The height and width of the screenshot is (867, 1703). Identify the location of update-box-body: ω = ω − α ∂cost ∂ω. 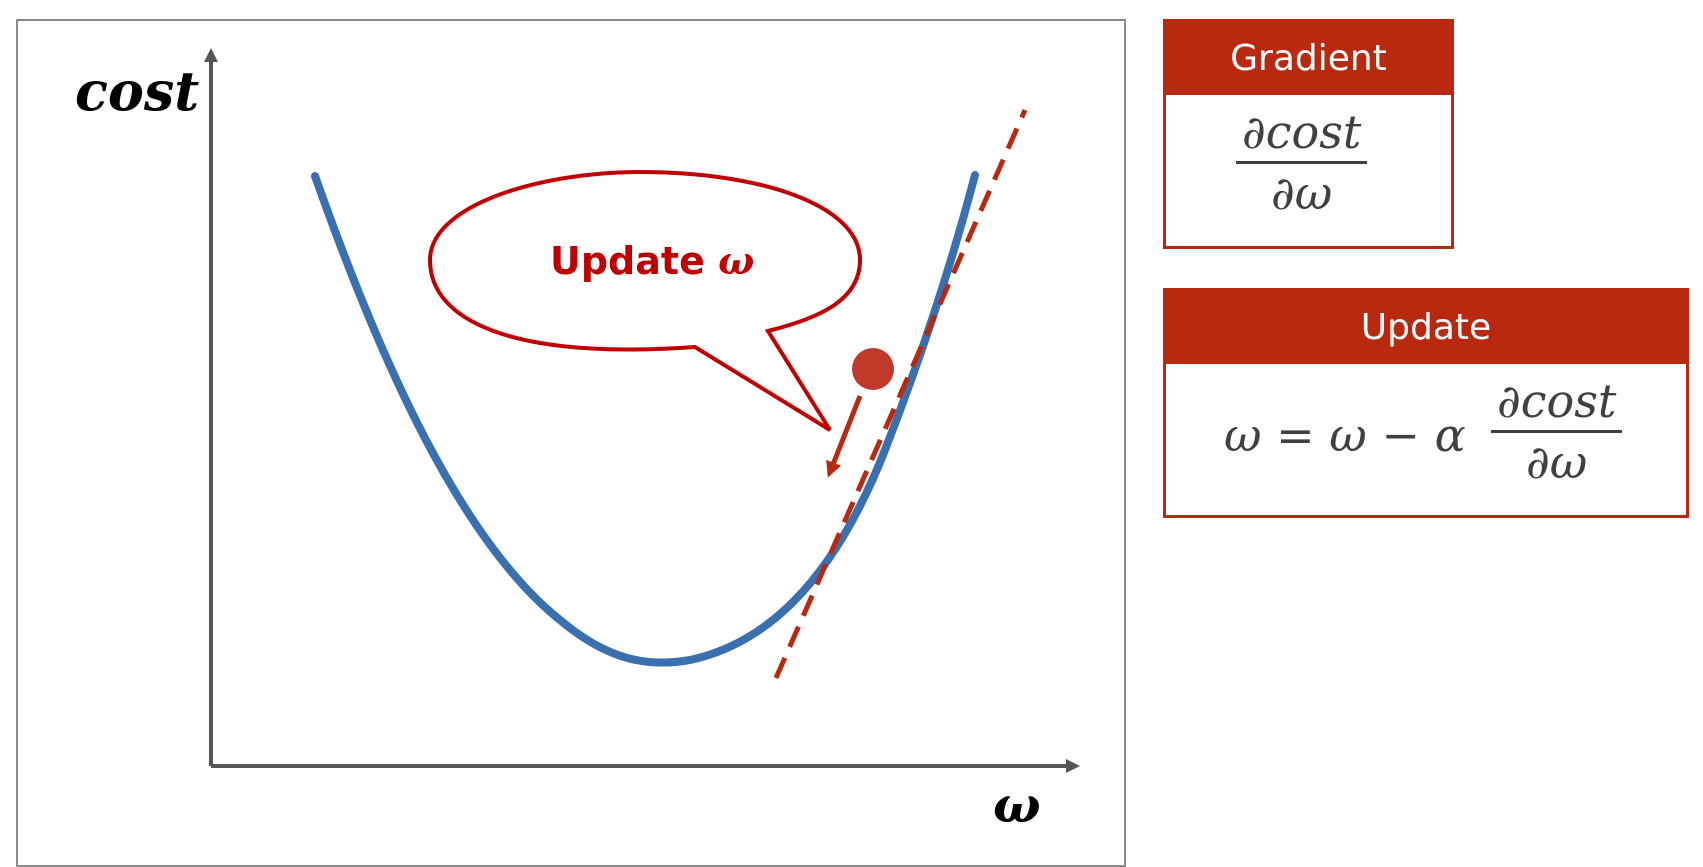
(1426, 439).